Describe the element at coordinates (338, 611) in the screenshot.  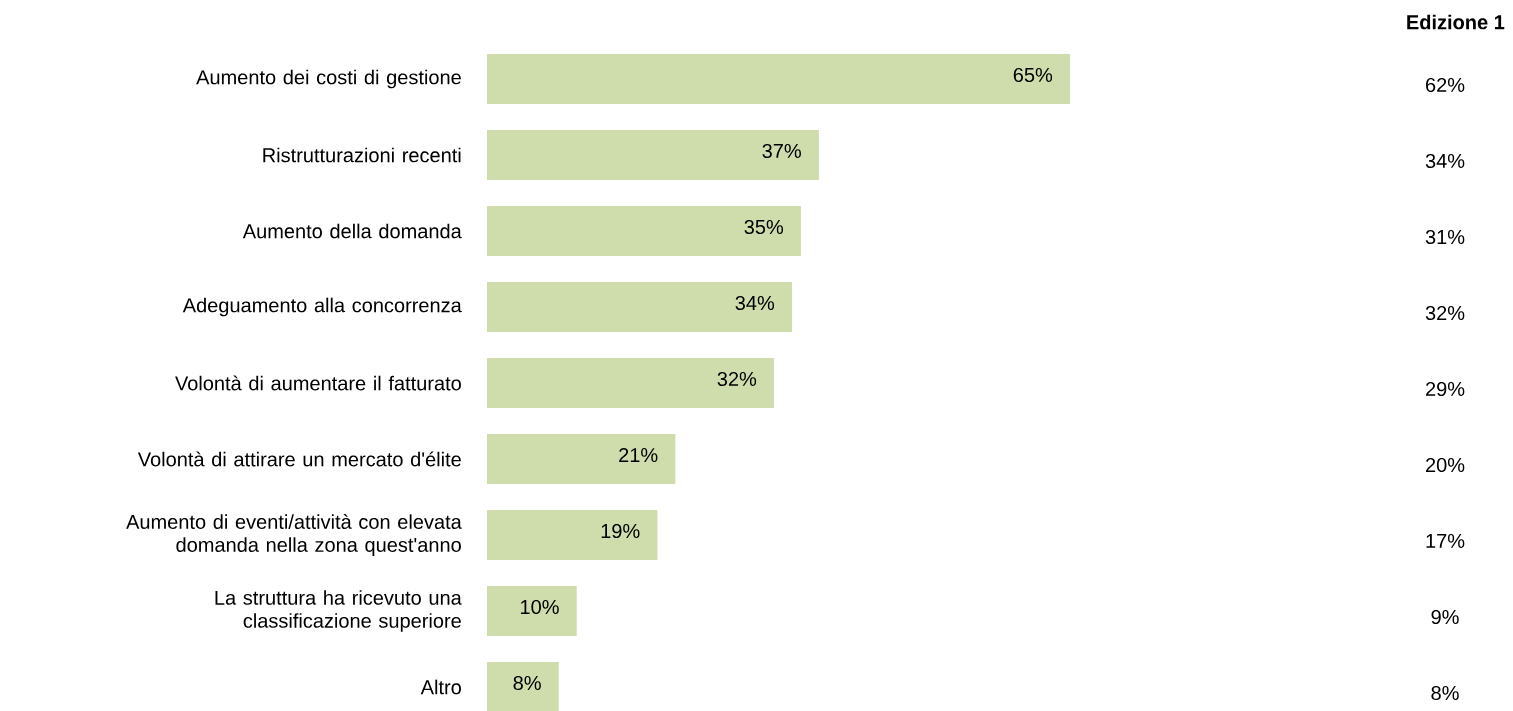
I see `y-tick-label: La struttura ha ricevuto una classificazione superiore` at that location.